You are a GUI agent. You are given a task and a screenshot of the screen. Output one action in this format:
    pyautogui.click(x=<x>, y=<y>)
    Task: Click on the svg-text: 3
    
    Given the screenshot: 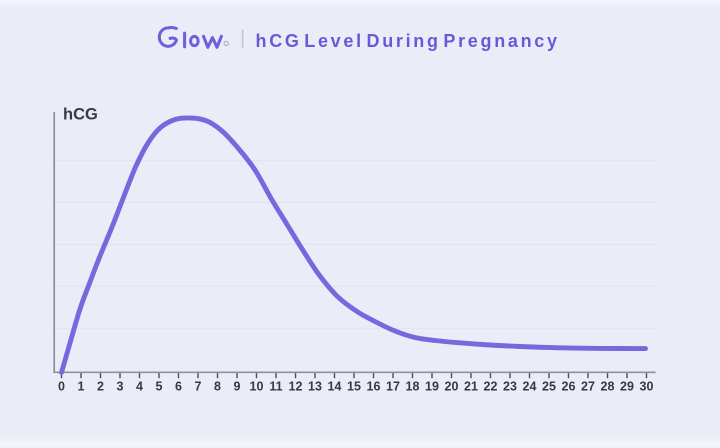 What is the action you would take?
    pyautogui.click(x=120, y=387)
    